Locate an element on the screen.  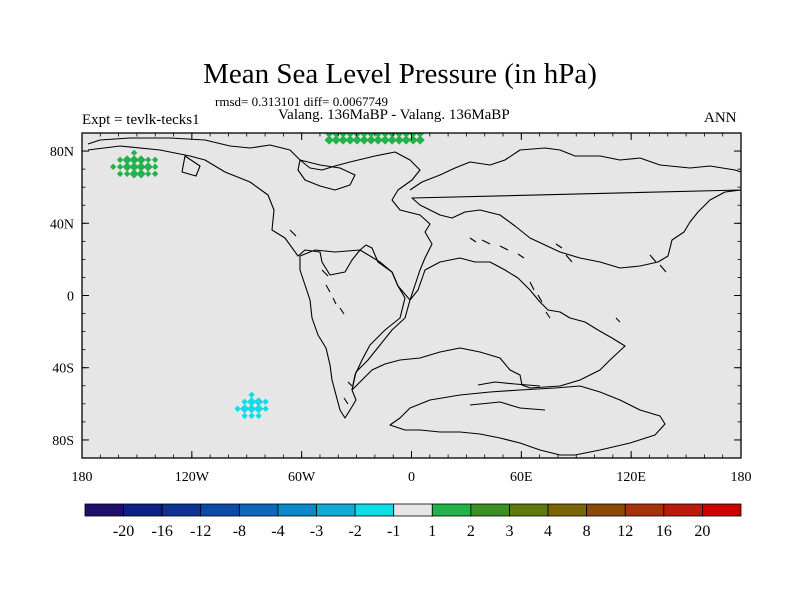
subtitle-label: Valang. 136MaBP - Valang. 136MaBP is located at coordinates (394, 115).